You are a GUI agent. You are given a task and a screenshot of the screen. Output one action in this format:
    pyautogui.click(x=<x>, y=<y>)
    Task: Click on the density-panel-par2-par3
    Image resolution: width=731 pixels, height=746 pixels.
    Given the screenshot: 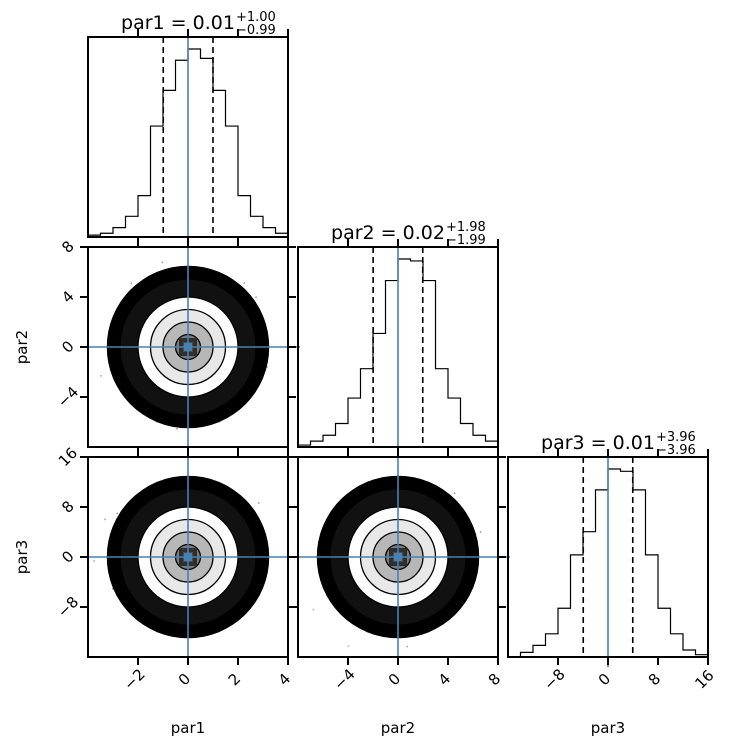 What is the action you would take?
    pyautogui.click(x=397, y=561)
    